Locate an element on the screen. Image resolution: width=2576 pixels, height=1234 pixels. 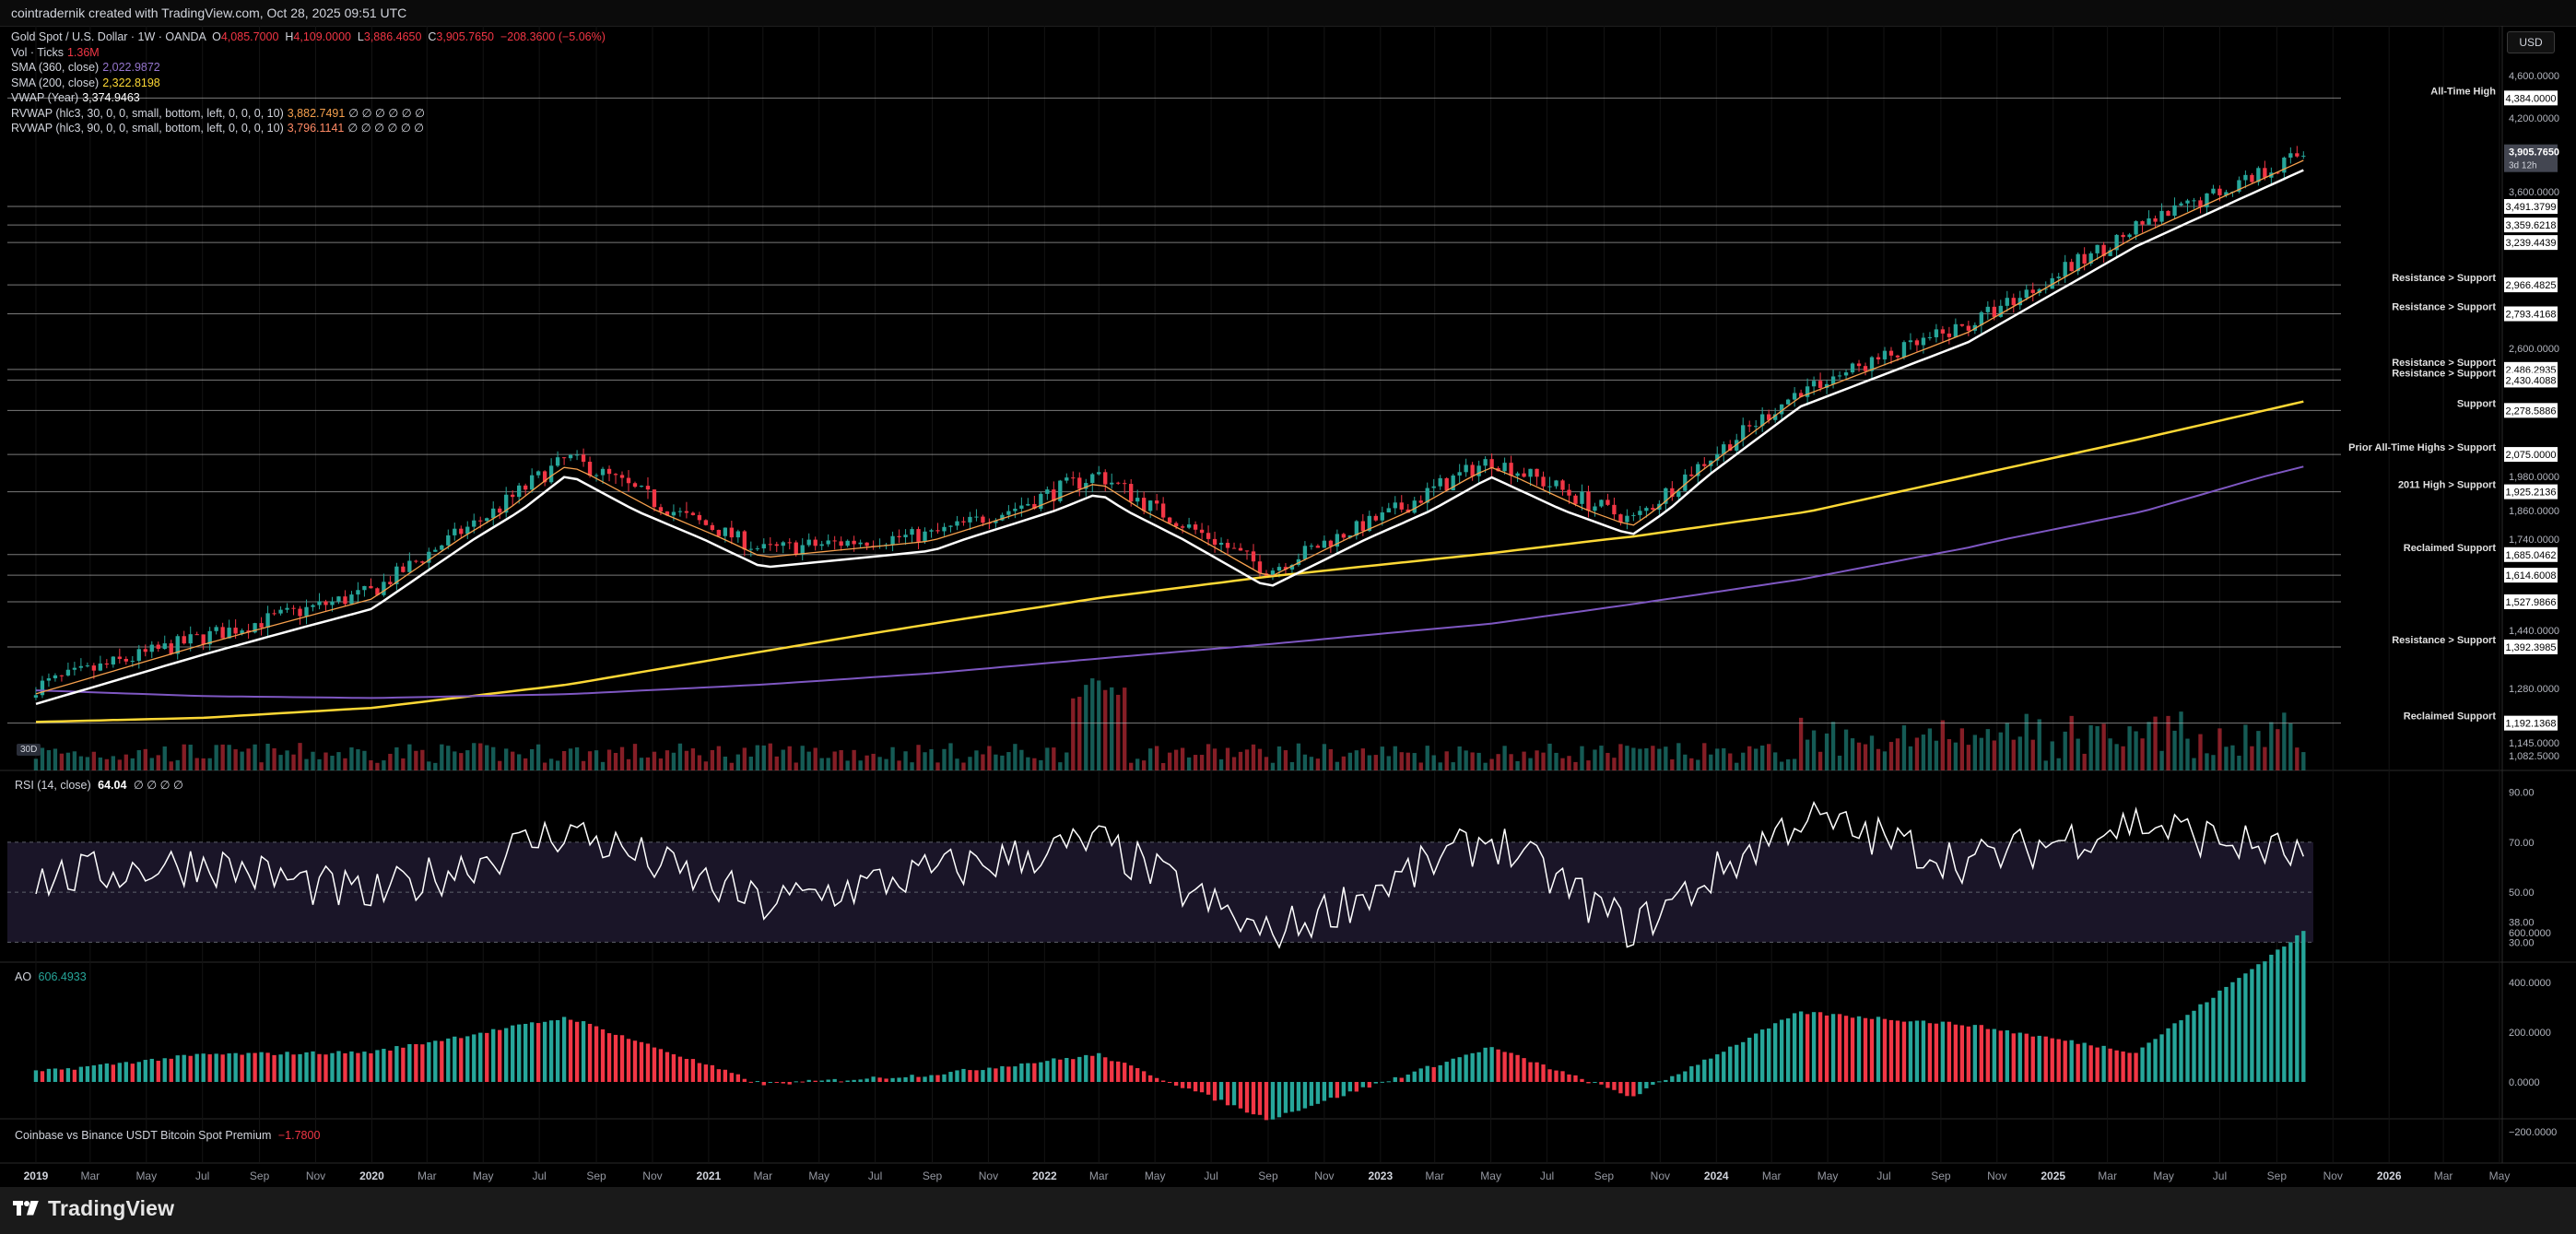
rsi-tick-label: 90.00 is located at coordinates (2522, 793).